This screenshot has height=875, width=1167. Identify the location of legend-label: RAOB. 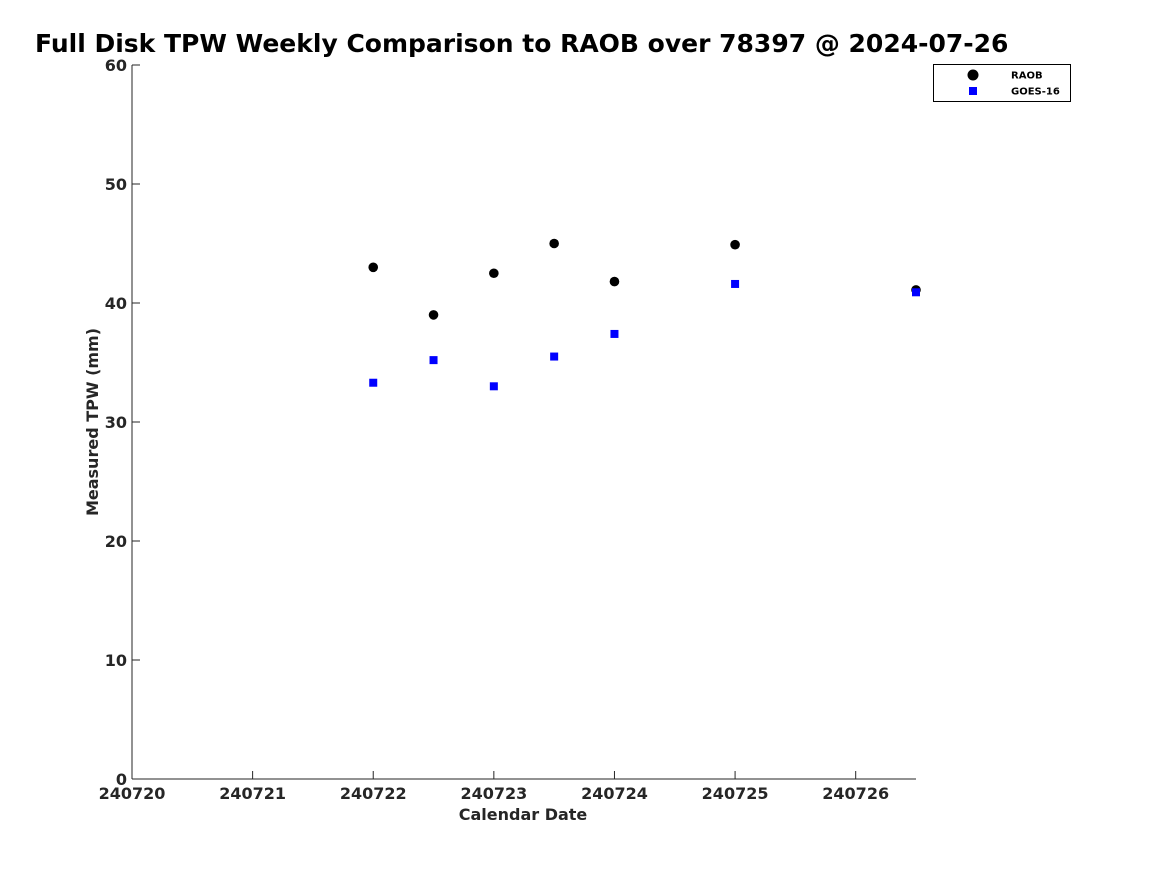
(1027, 76).